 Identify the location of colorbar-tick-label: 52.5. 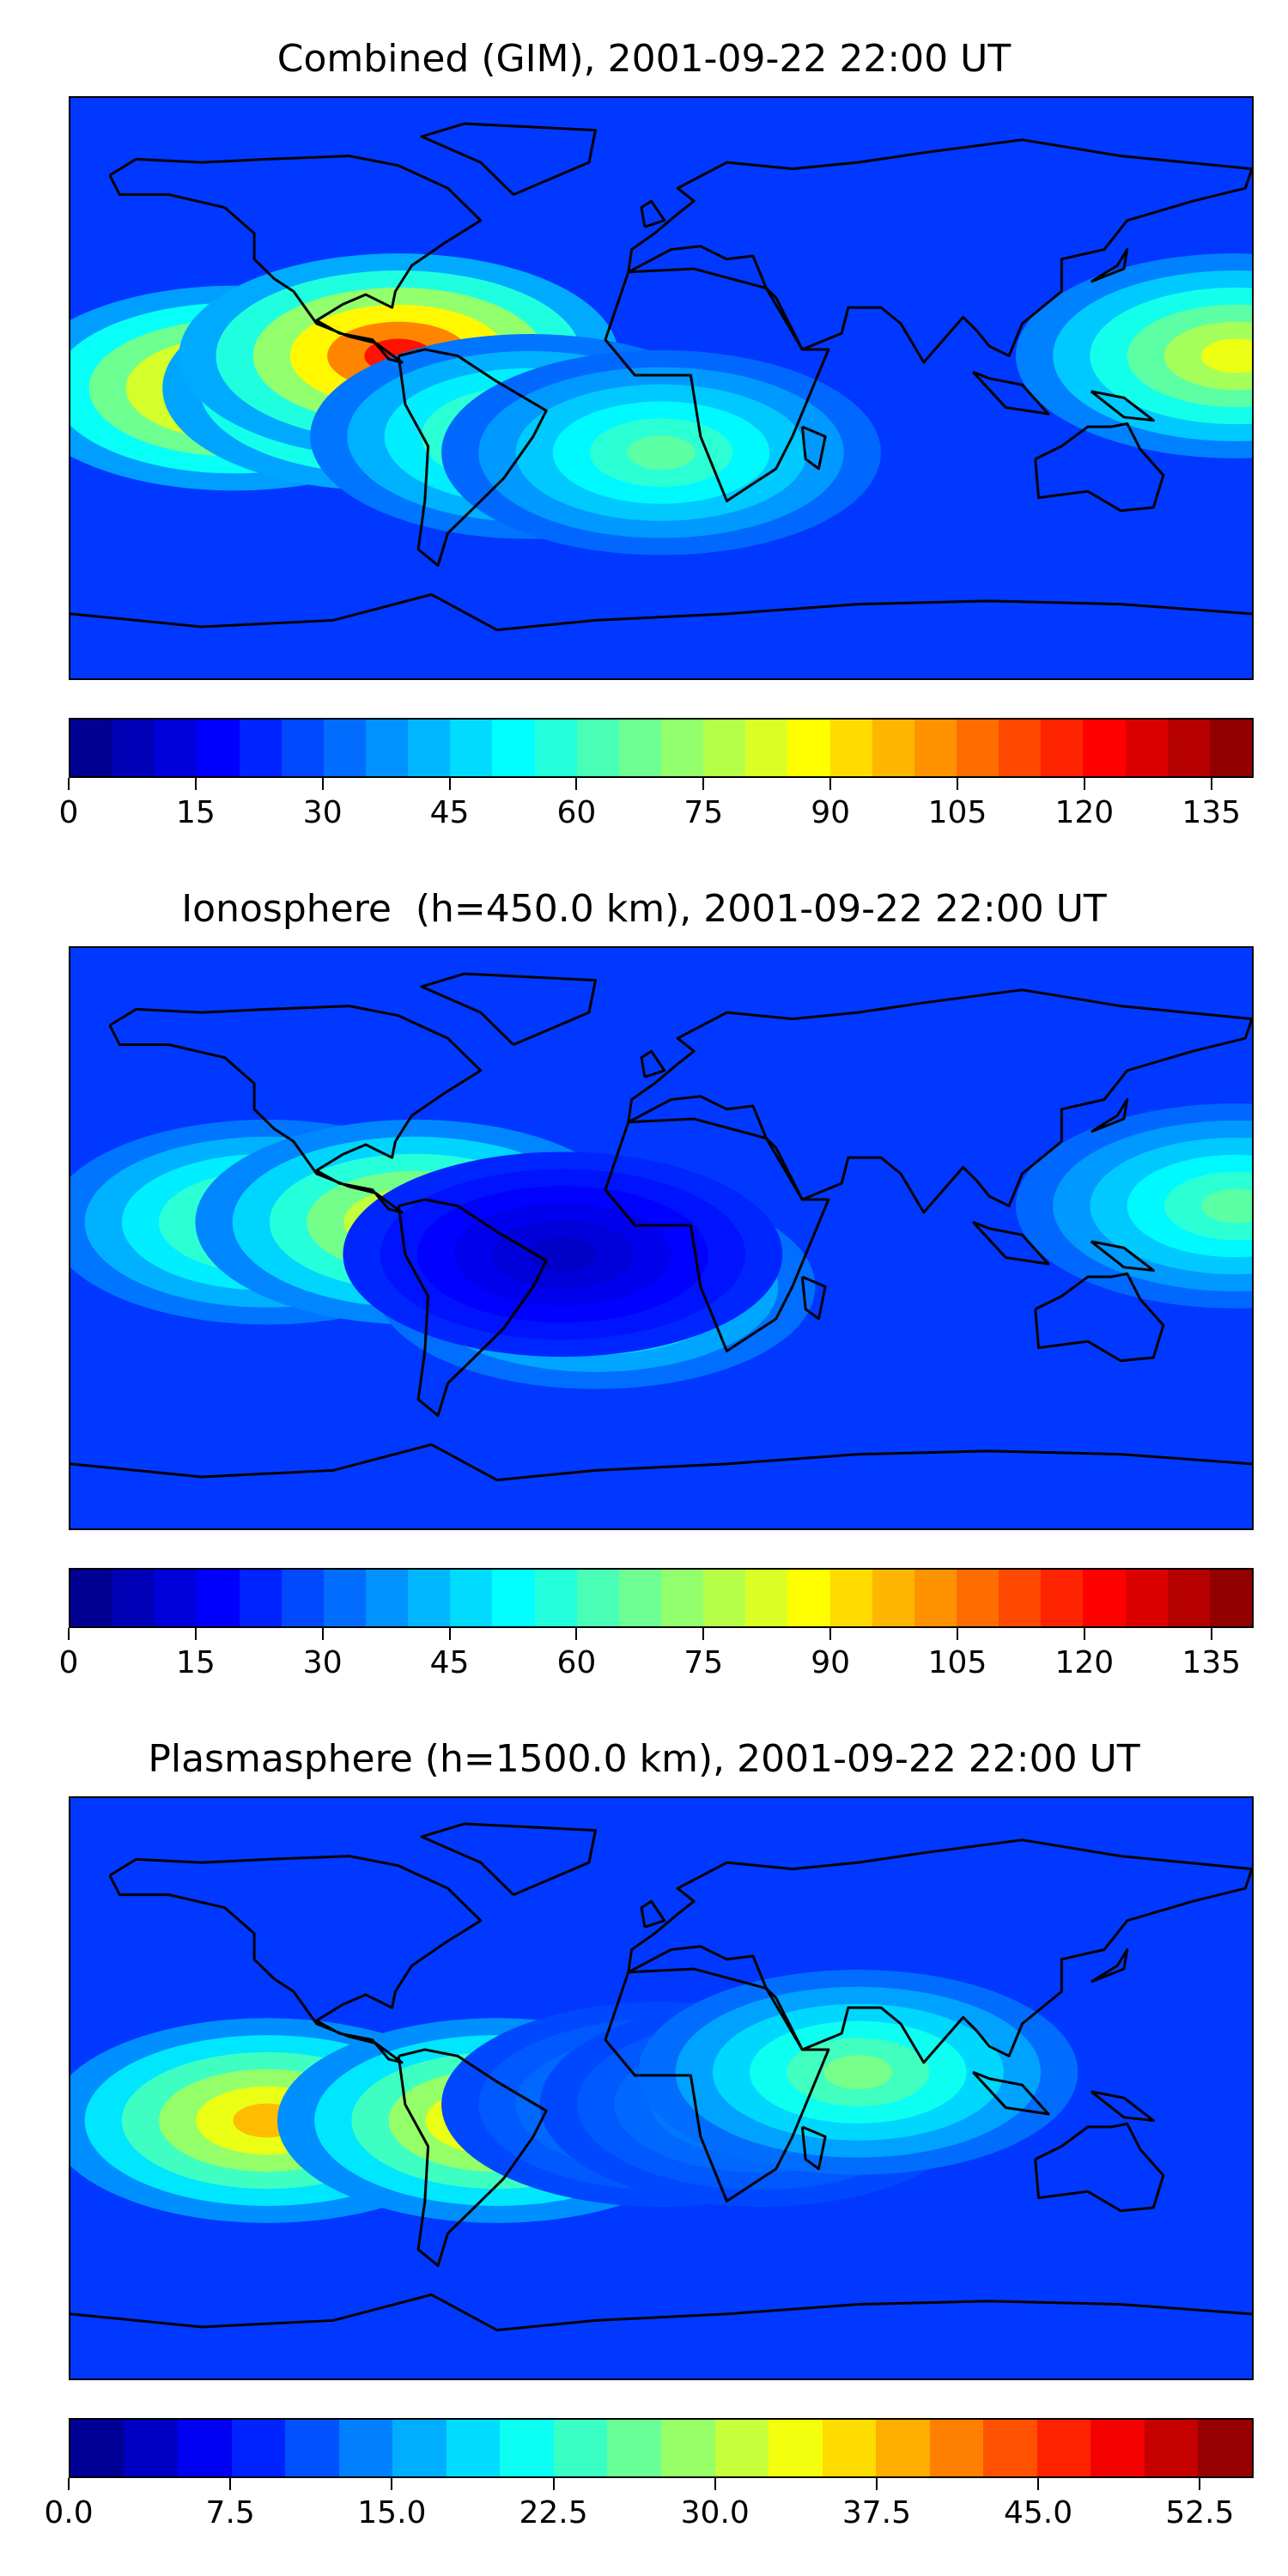
(1200, 2513).